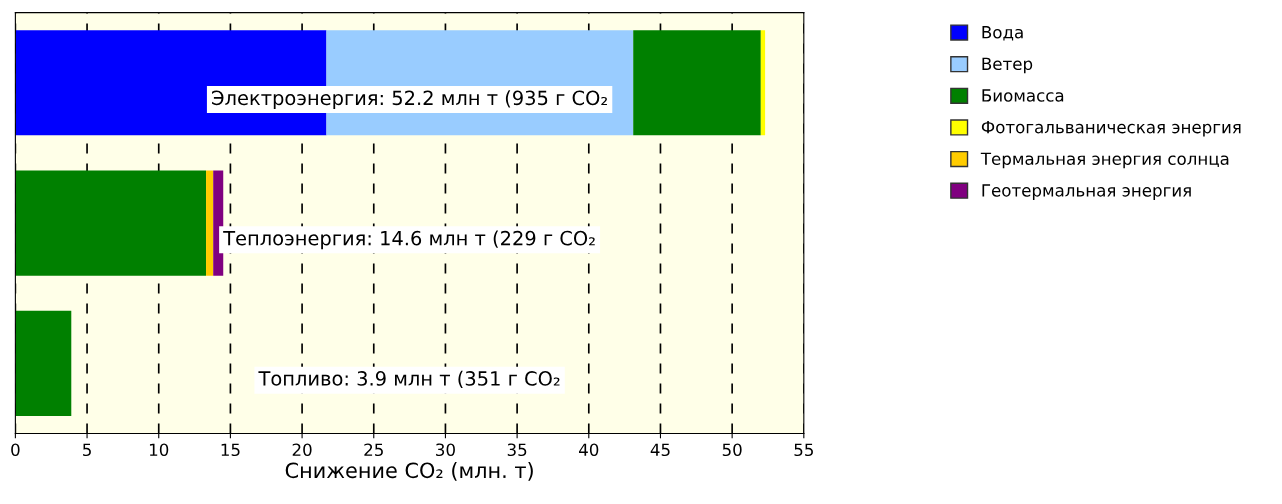 This screenshot has width=1282, height=504. What do you see at coordinates (302, 450) in the screenshot?
I see `x-tick-label: 20` at bounding box center [302, 450].